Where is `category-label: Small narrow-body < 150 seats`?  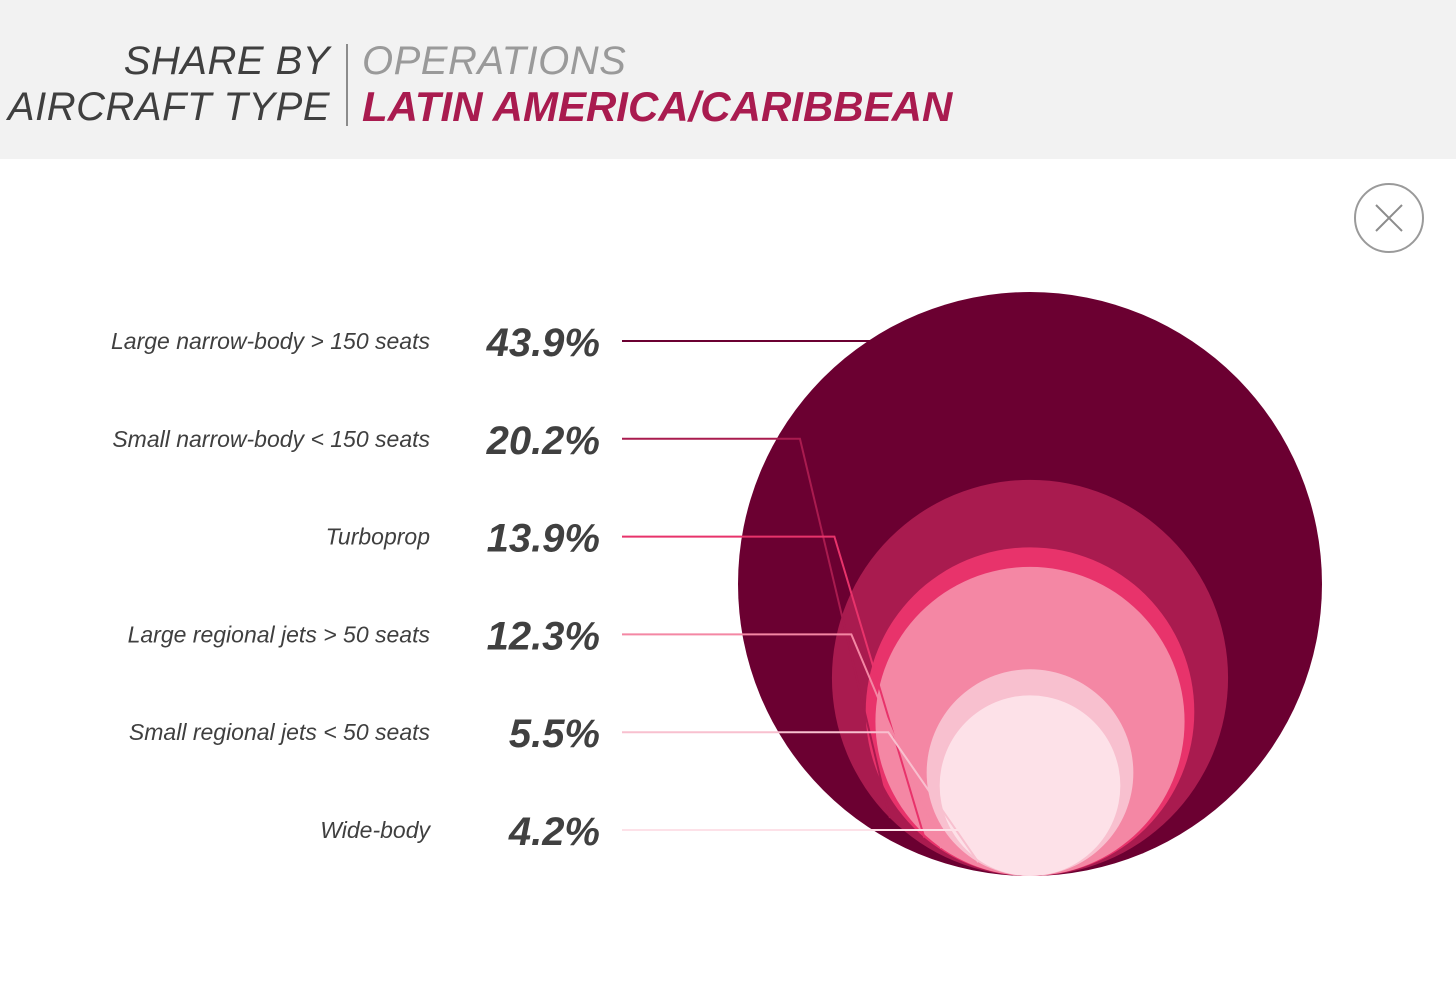 category-label: Small narrow-body < 150 seats is located at coordinates (271, 439).